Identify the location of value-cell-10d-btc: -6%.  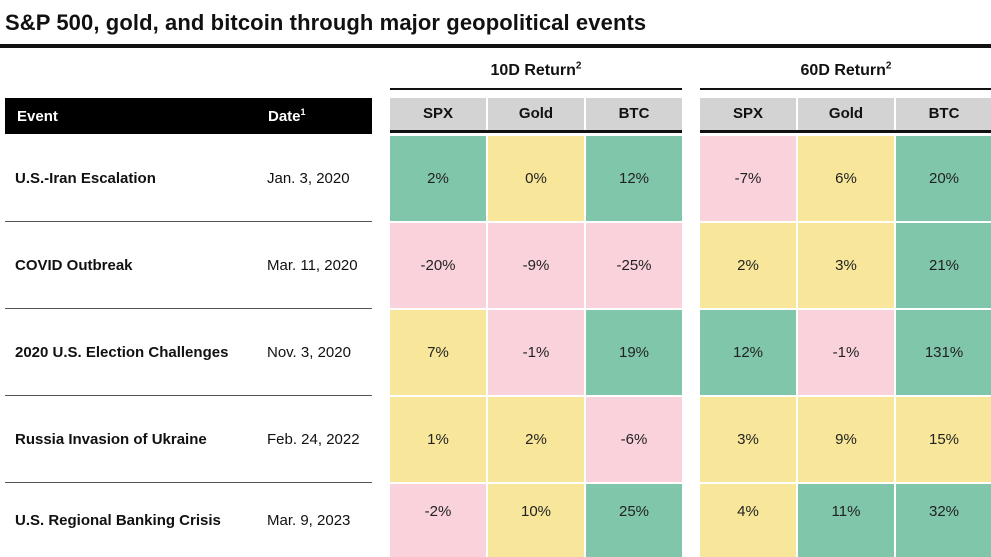
(634, 439).